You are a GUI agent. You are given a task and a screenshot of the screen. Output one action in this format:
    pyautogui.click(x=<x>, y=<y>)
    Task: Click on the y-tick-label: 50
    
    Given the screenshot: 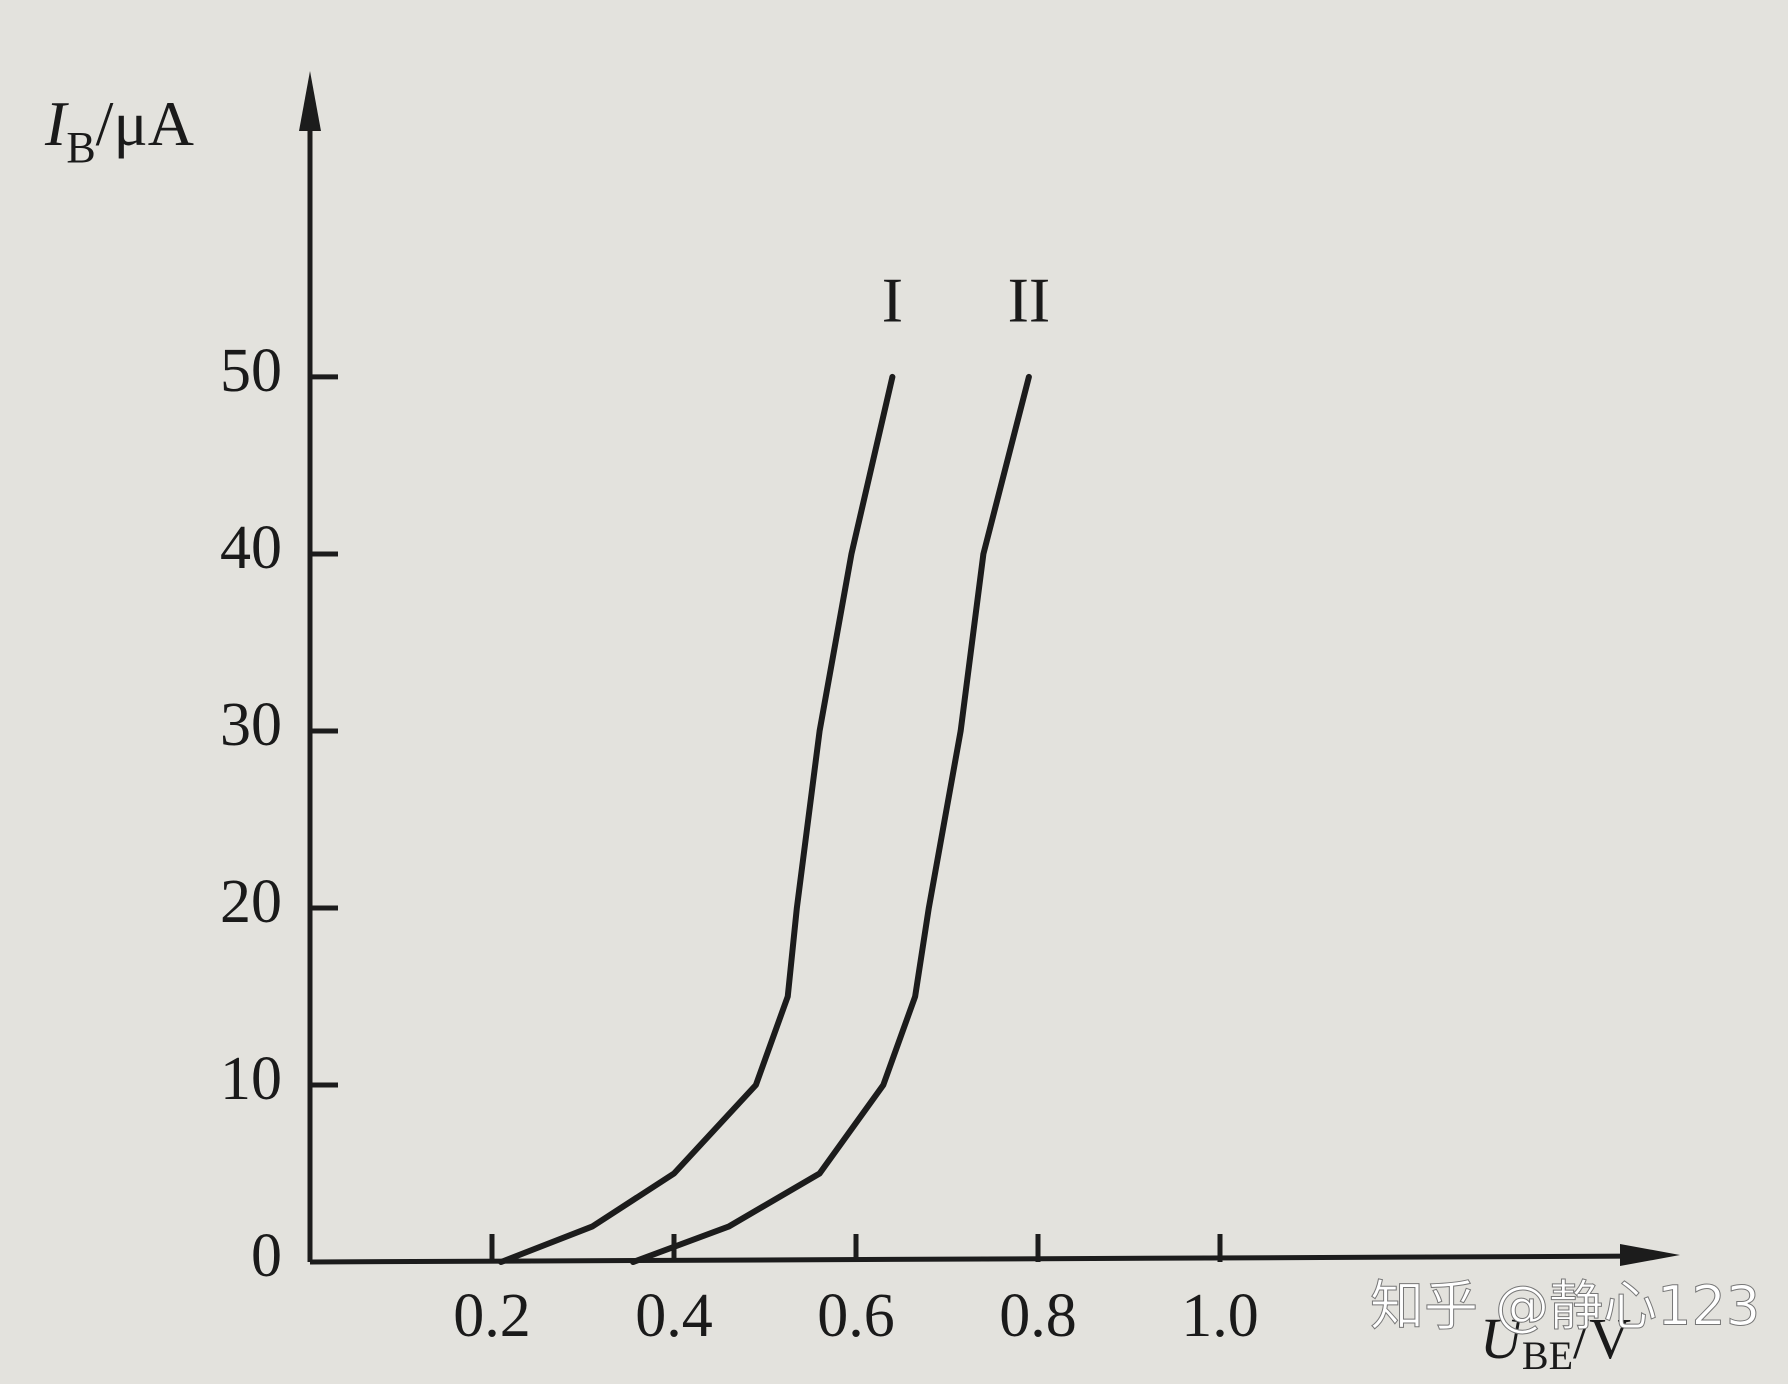 What is the action you would take?
    pyautogui.click(x=251, y=371)
    